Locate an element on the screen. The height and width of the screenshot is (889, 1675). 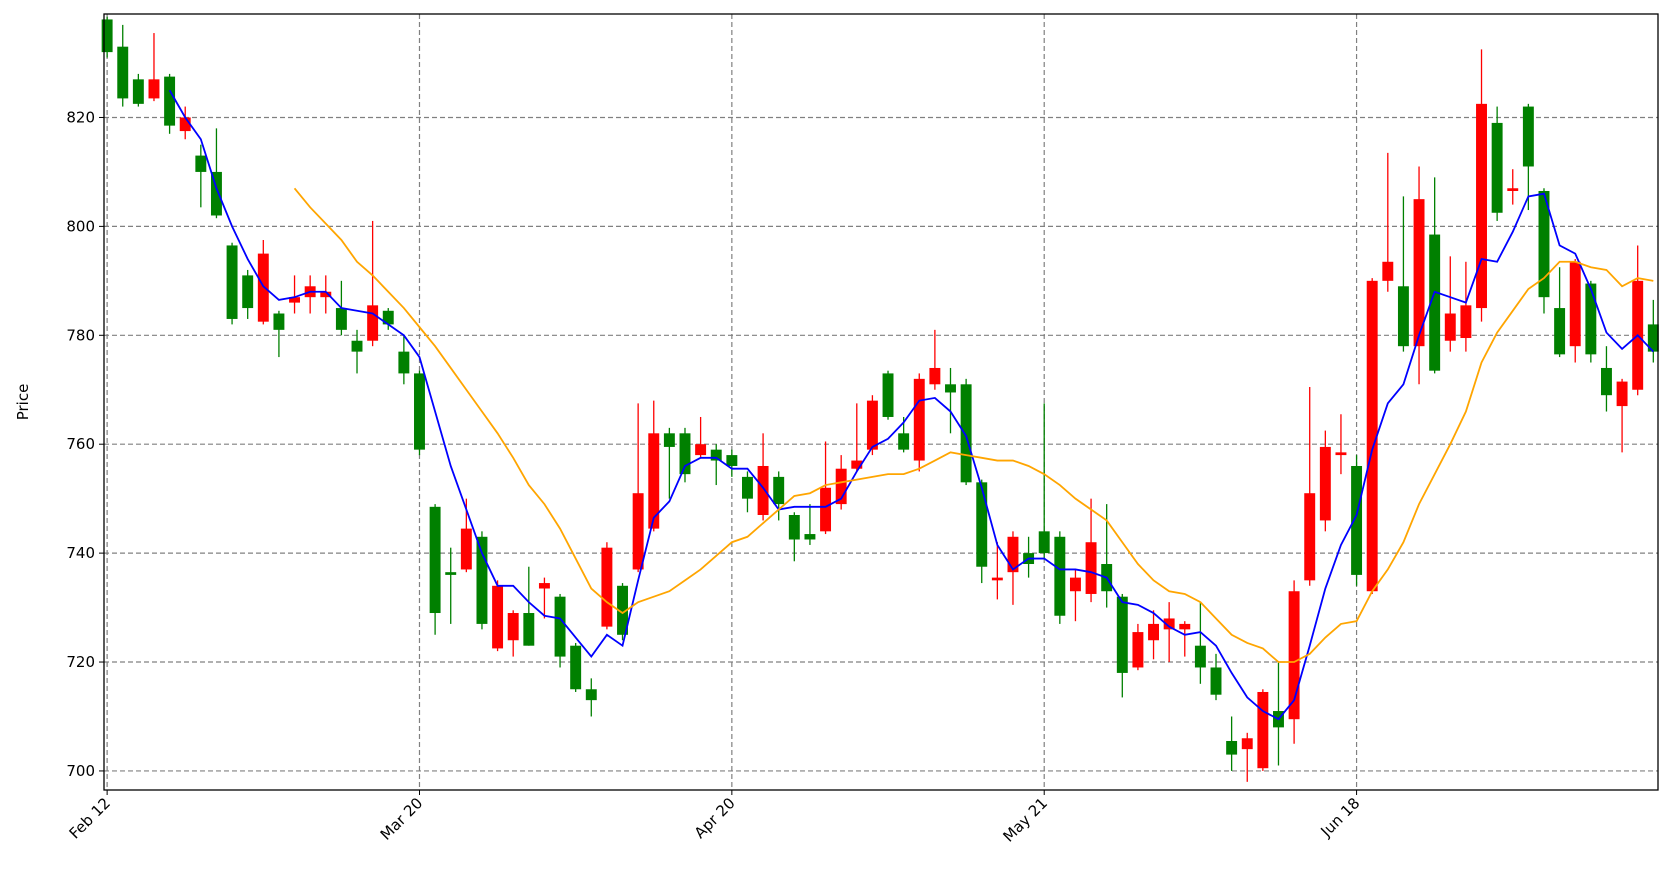
y-tick-label: 820 is located at coordinates (80, 117).